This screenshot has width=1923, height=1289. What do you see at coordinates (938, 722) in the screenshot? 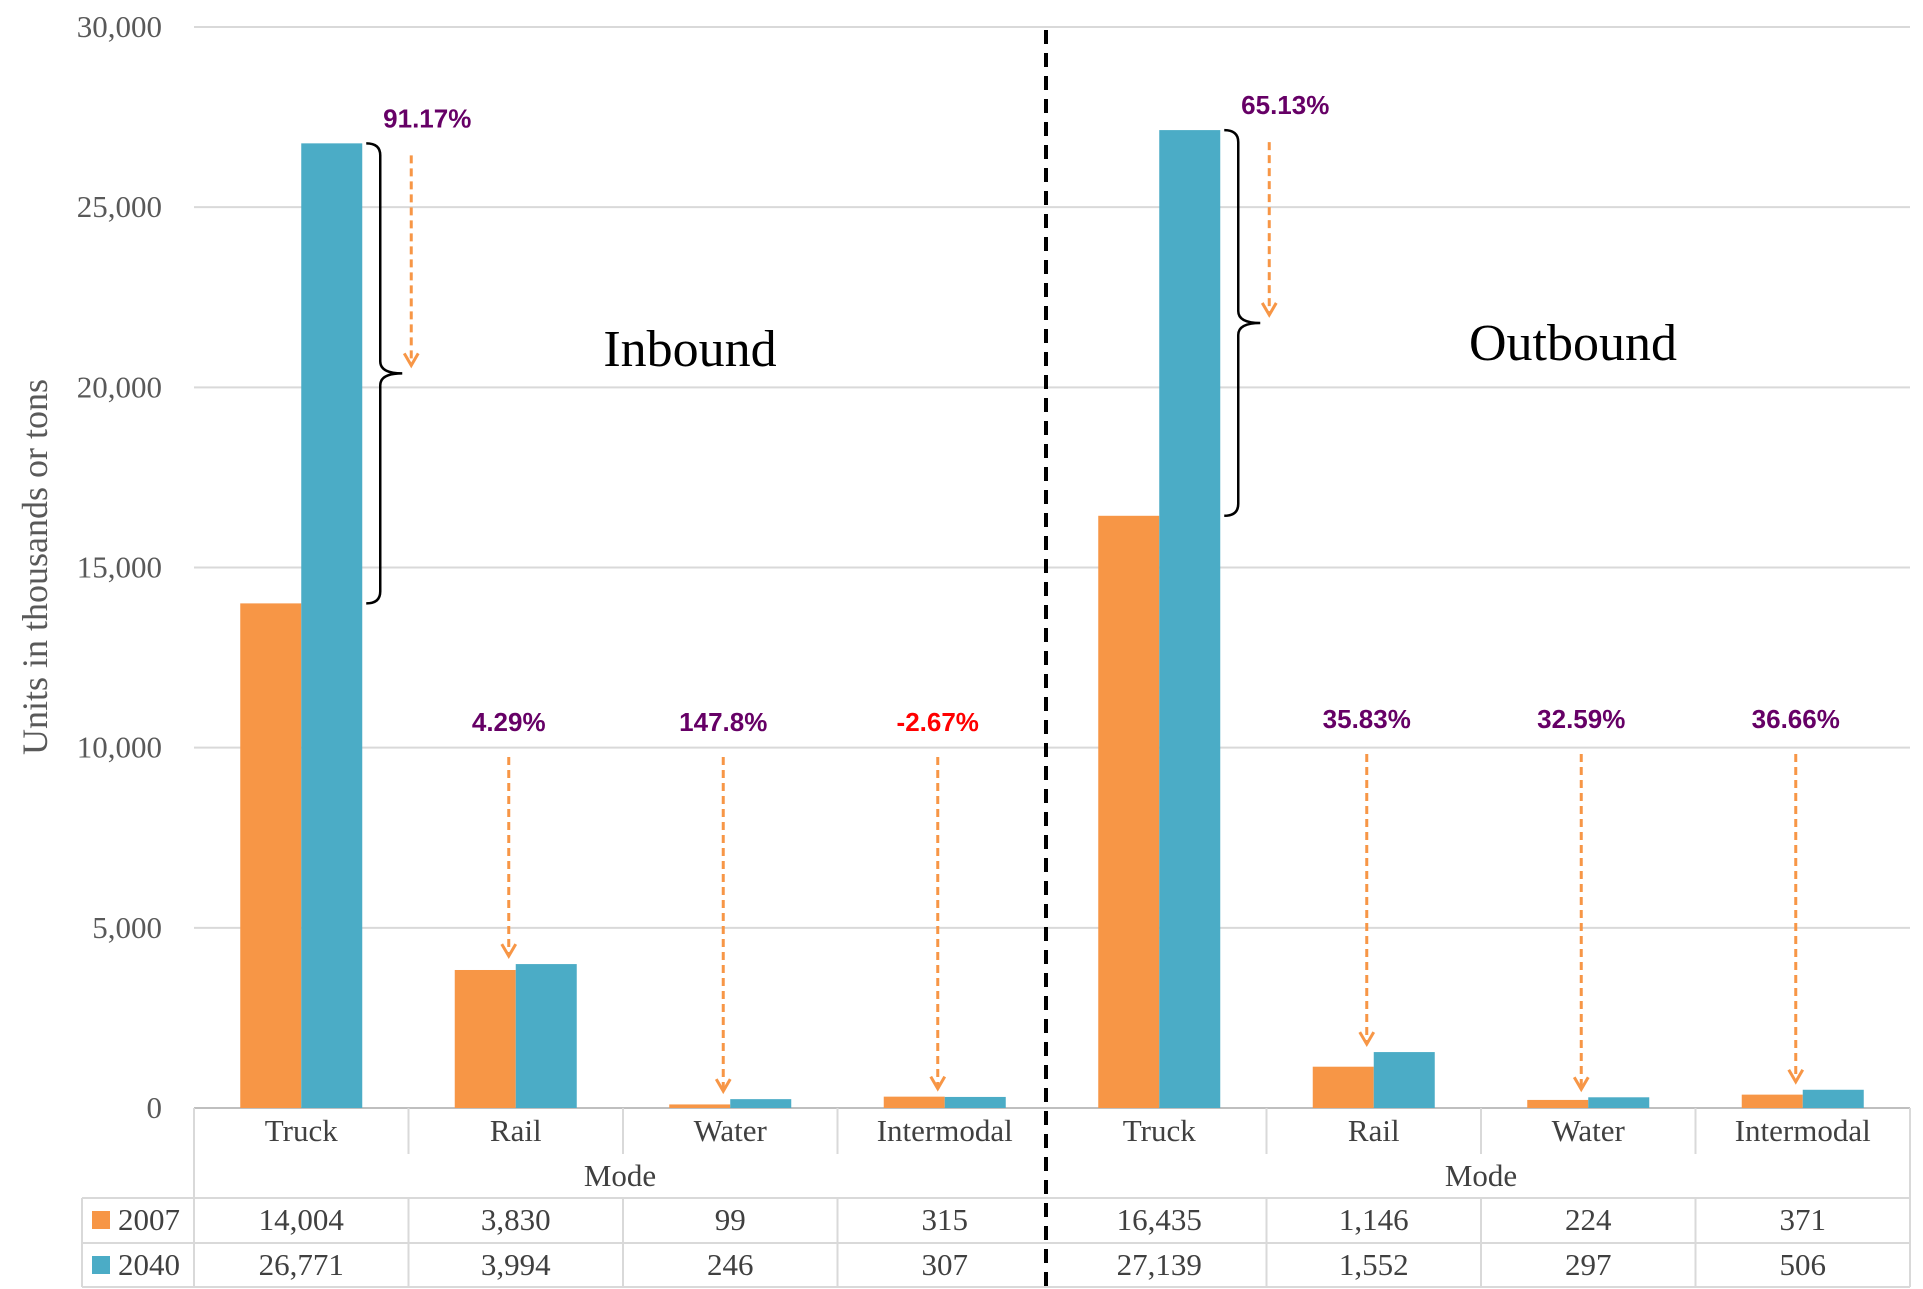
I see `annotation-pct: -2.67%` at bounding box center [938, 722].